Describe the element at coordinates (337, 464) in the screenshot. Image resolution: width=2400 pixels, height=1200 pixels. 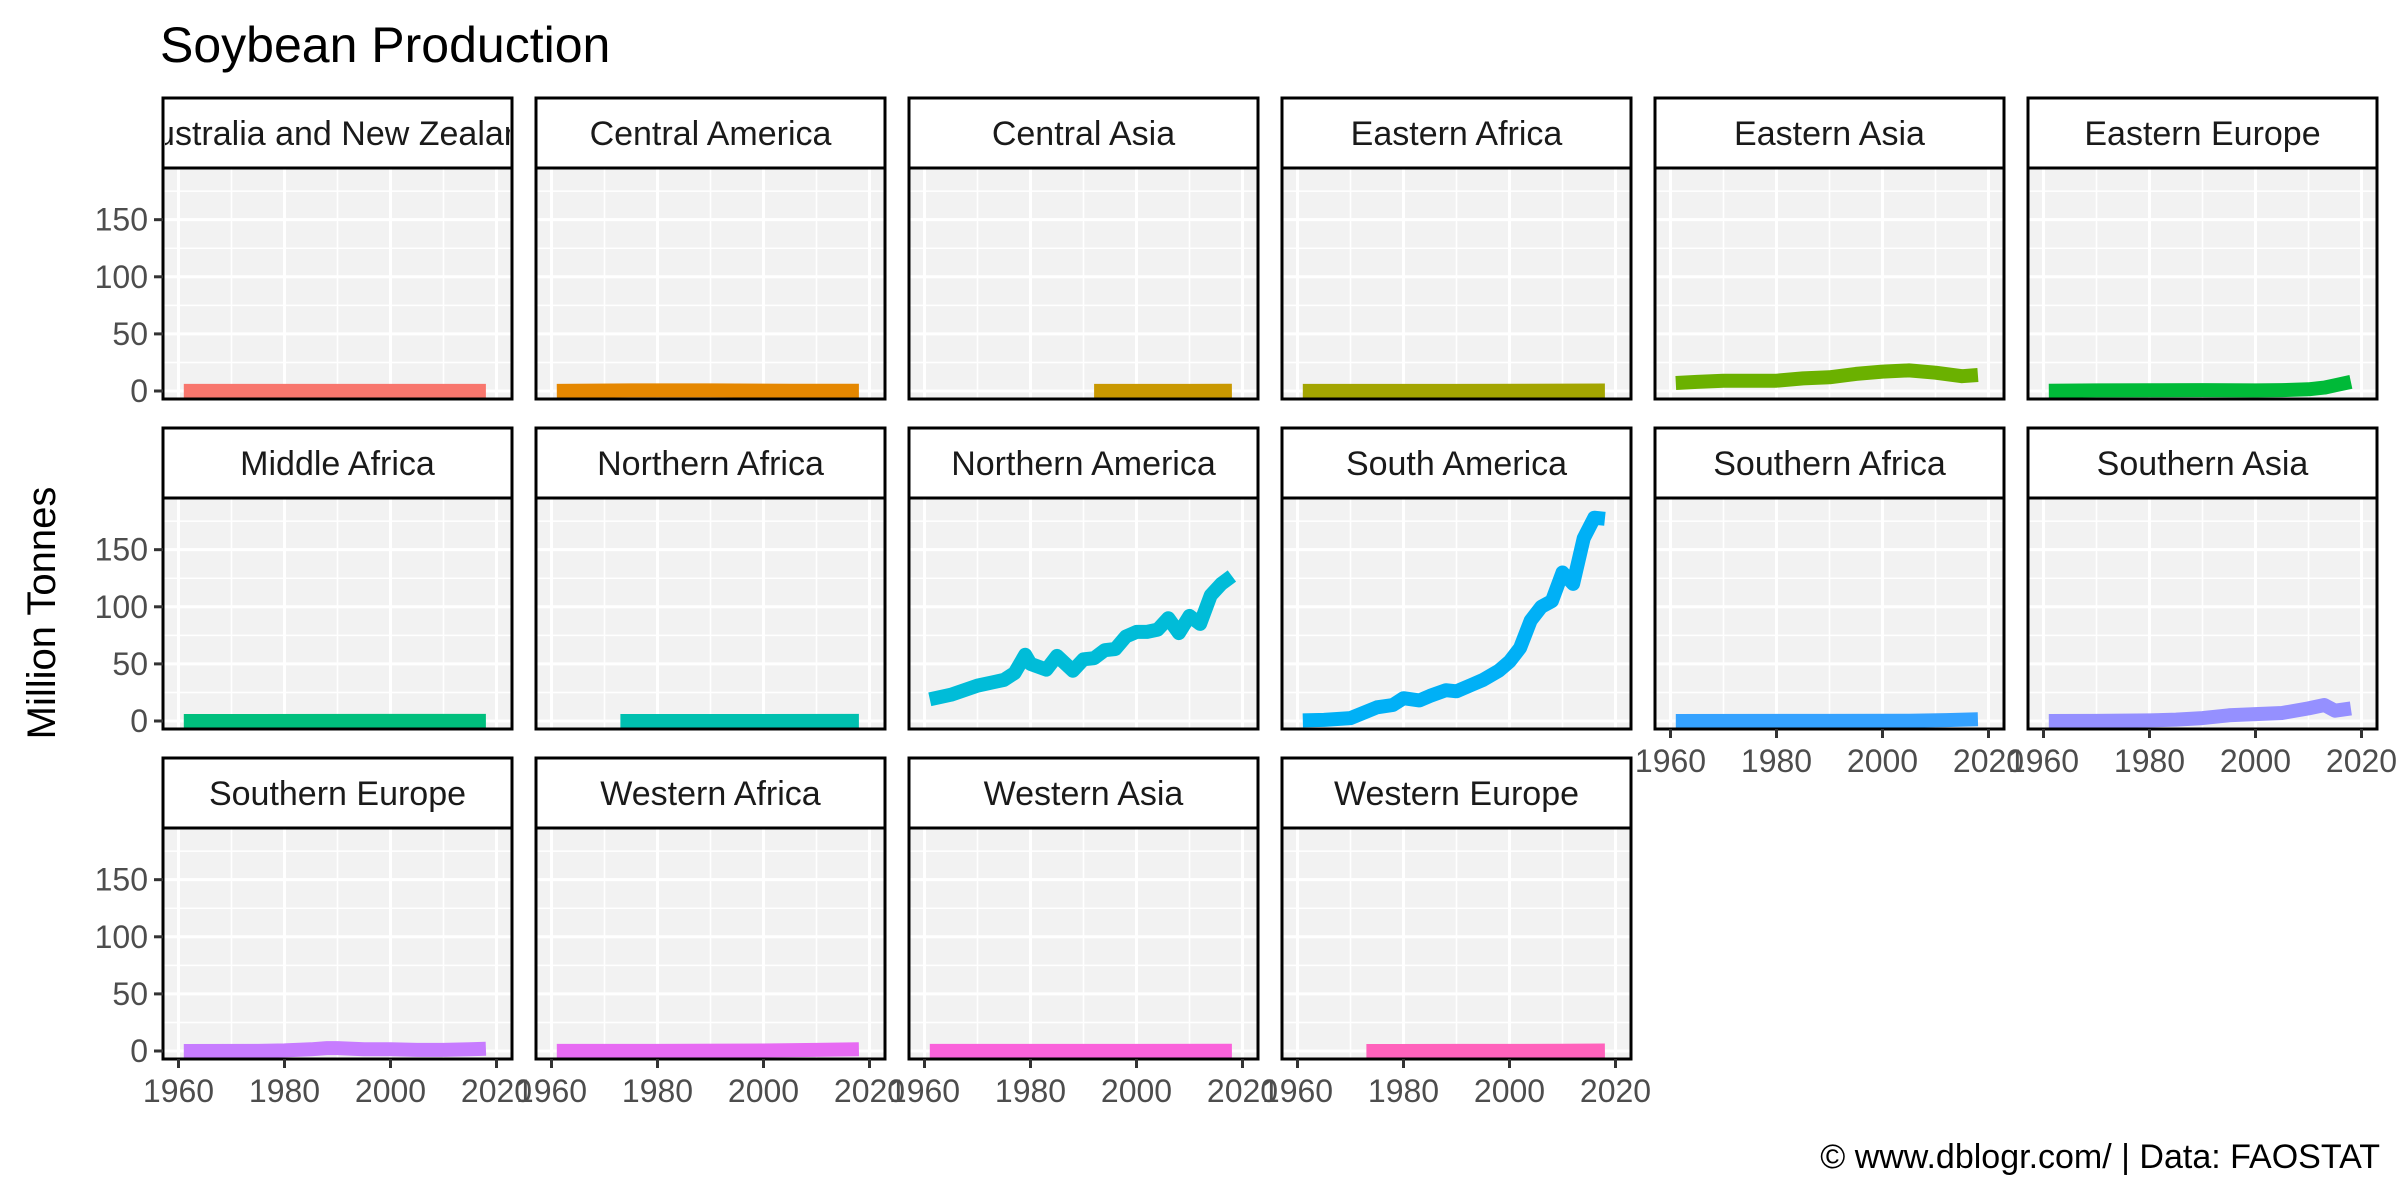
I see `facet-strip-label: Middle Africa` at that location.